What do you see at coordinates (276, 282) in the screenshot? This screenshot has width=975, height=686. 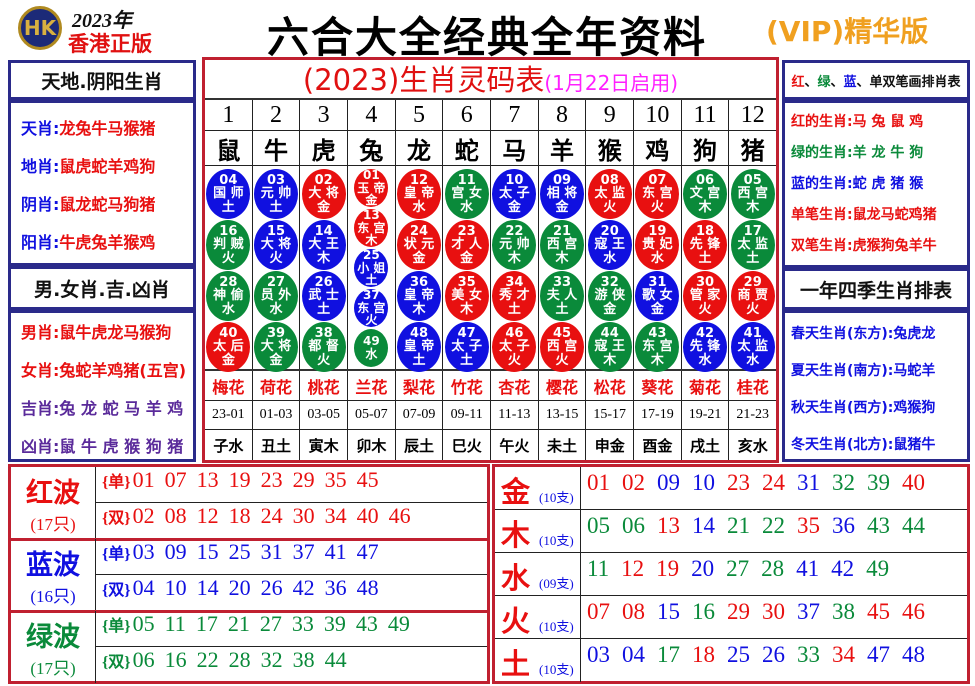 I see `ball-number: 27` at bounding box center [276, 282].